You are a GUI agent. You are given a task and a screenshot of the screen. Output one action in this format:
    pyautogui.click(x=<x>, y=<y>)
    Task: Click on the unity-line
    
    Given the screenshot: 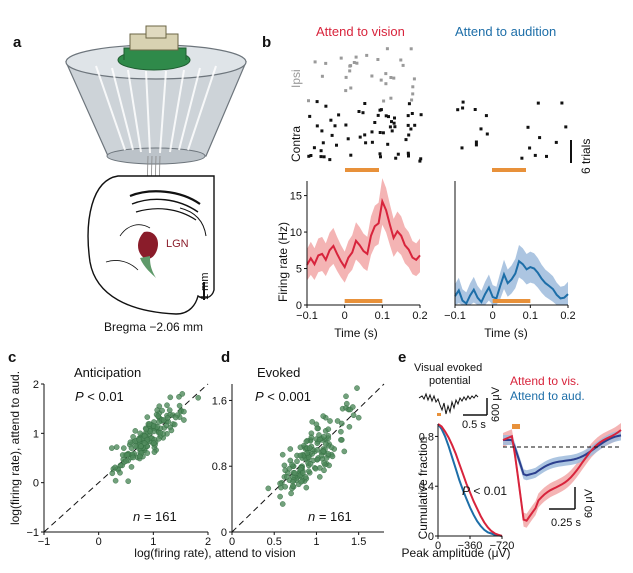 What is the action you would take?
    pyautogui.click(x=308, y=458)
    